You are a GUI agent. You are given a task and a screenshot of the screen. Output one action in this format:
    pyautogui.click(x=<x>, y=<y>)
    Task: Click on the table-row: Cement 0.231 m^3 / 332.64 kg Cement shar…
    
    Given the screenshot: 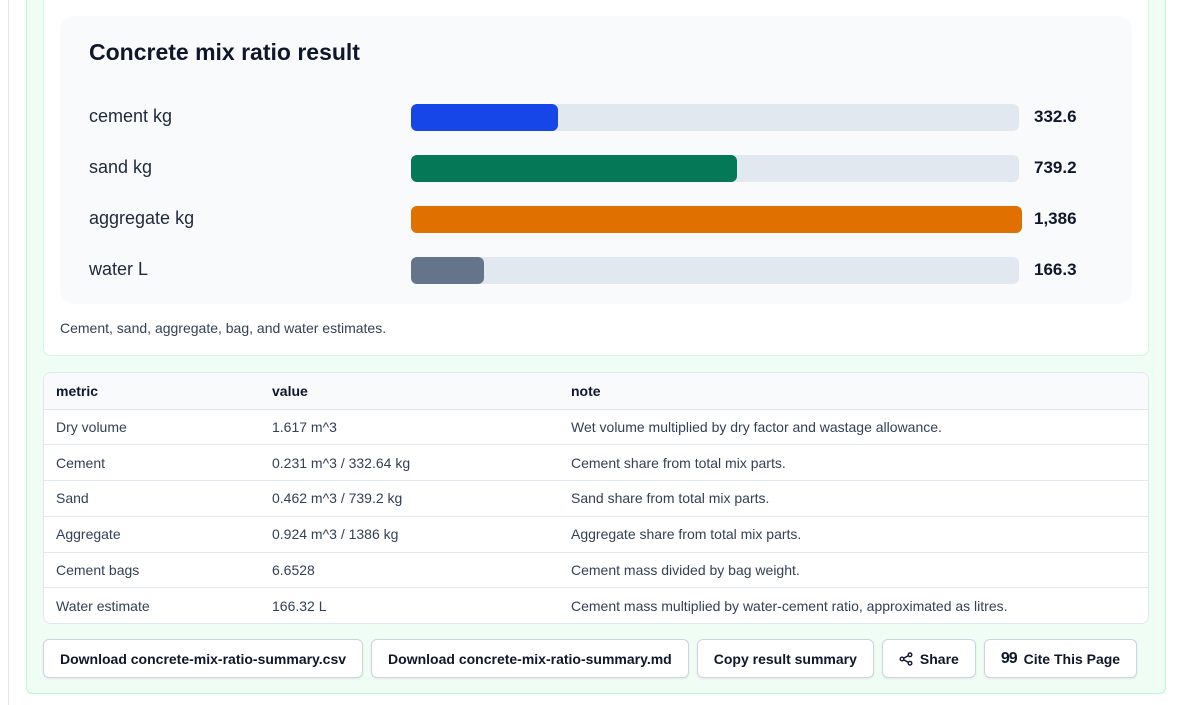 What is the action you would take?
    pyautogui.click(x=596, y=462)
    